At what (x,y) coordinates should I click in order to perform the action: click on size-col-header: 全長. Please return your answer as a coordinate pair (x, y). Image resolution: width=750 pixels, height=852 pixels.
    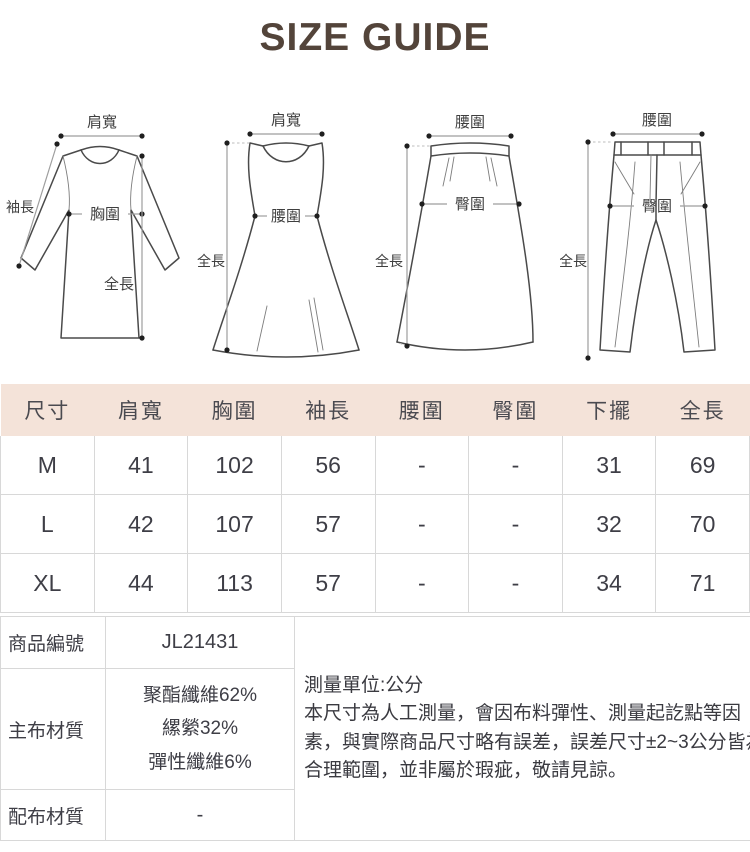
    Looking at the image, I should click on (703, 410).